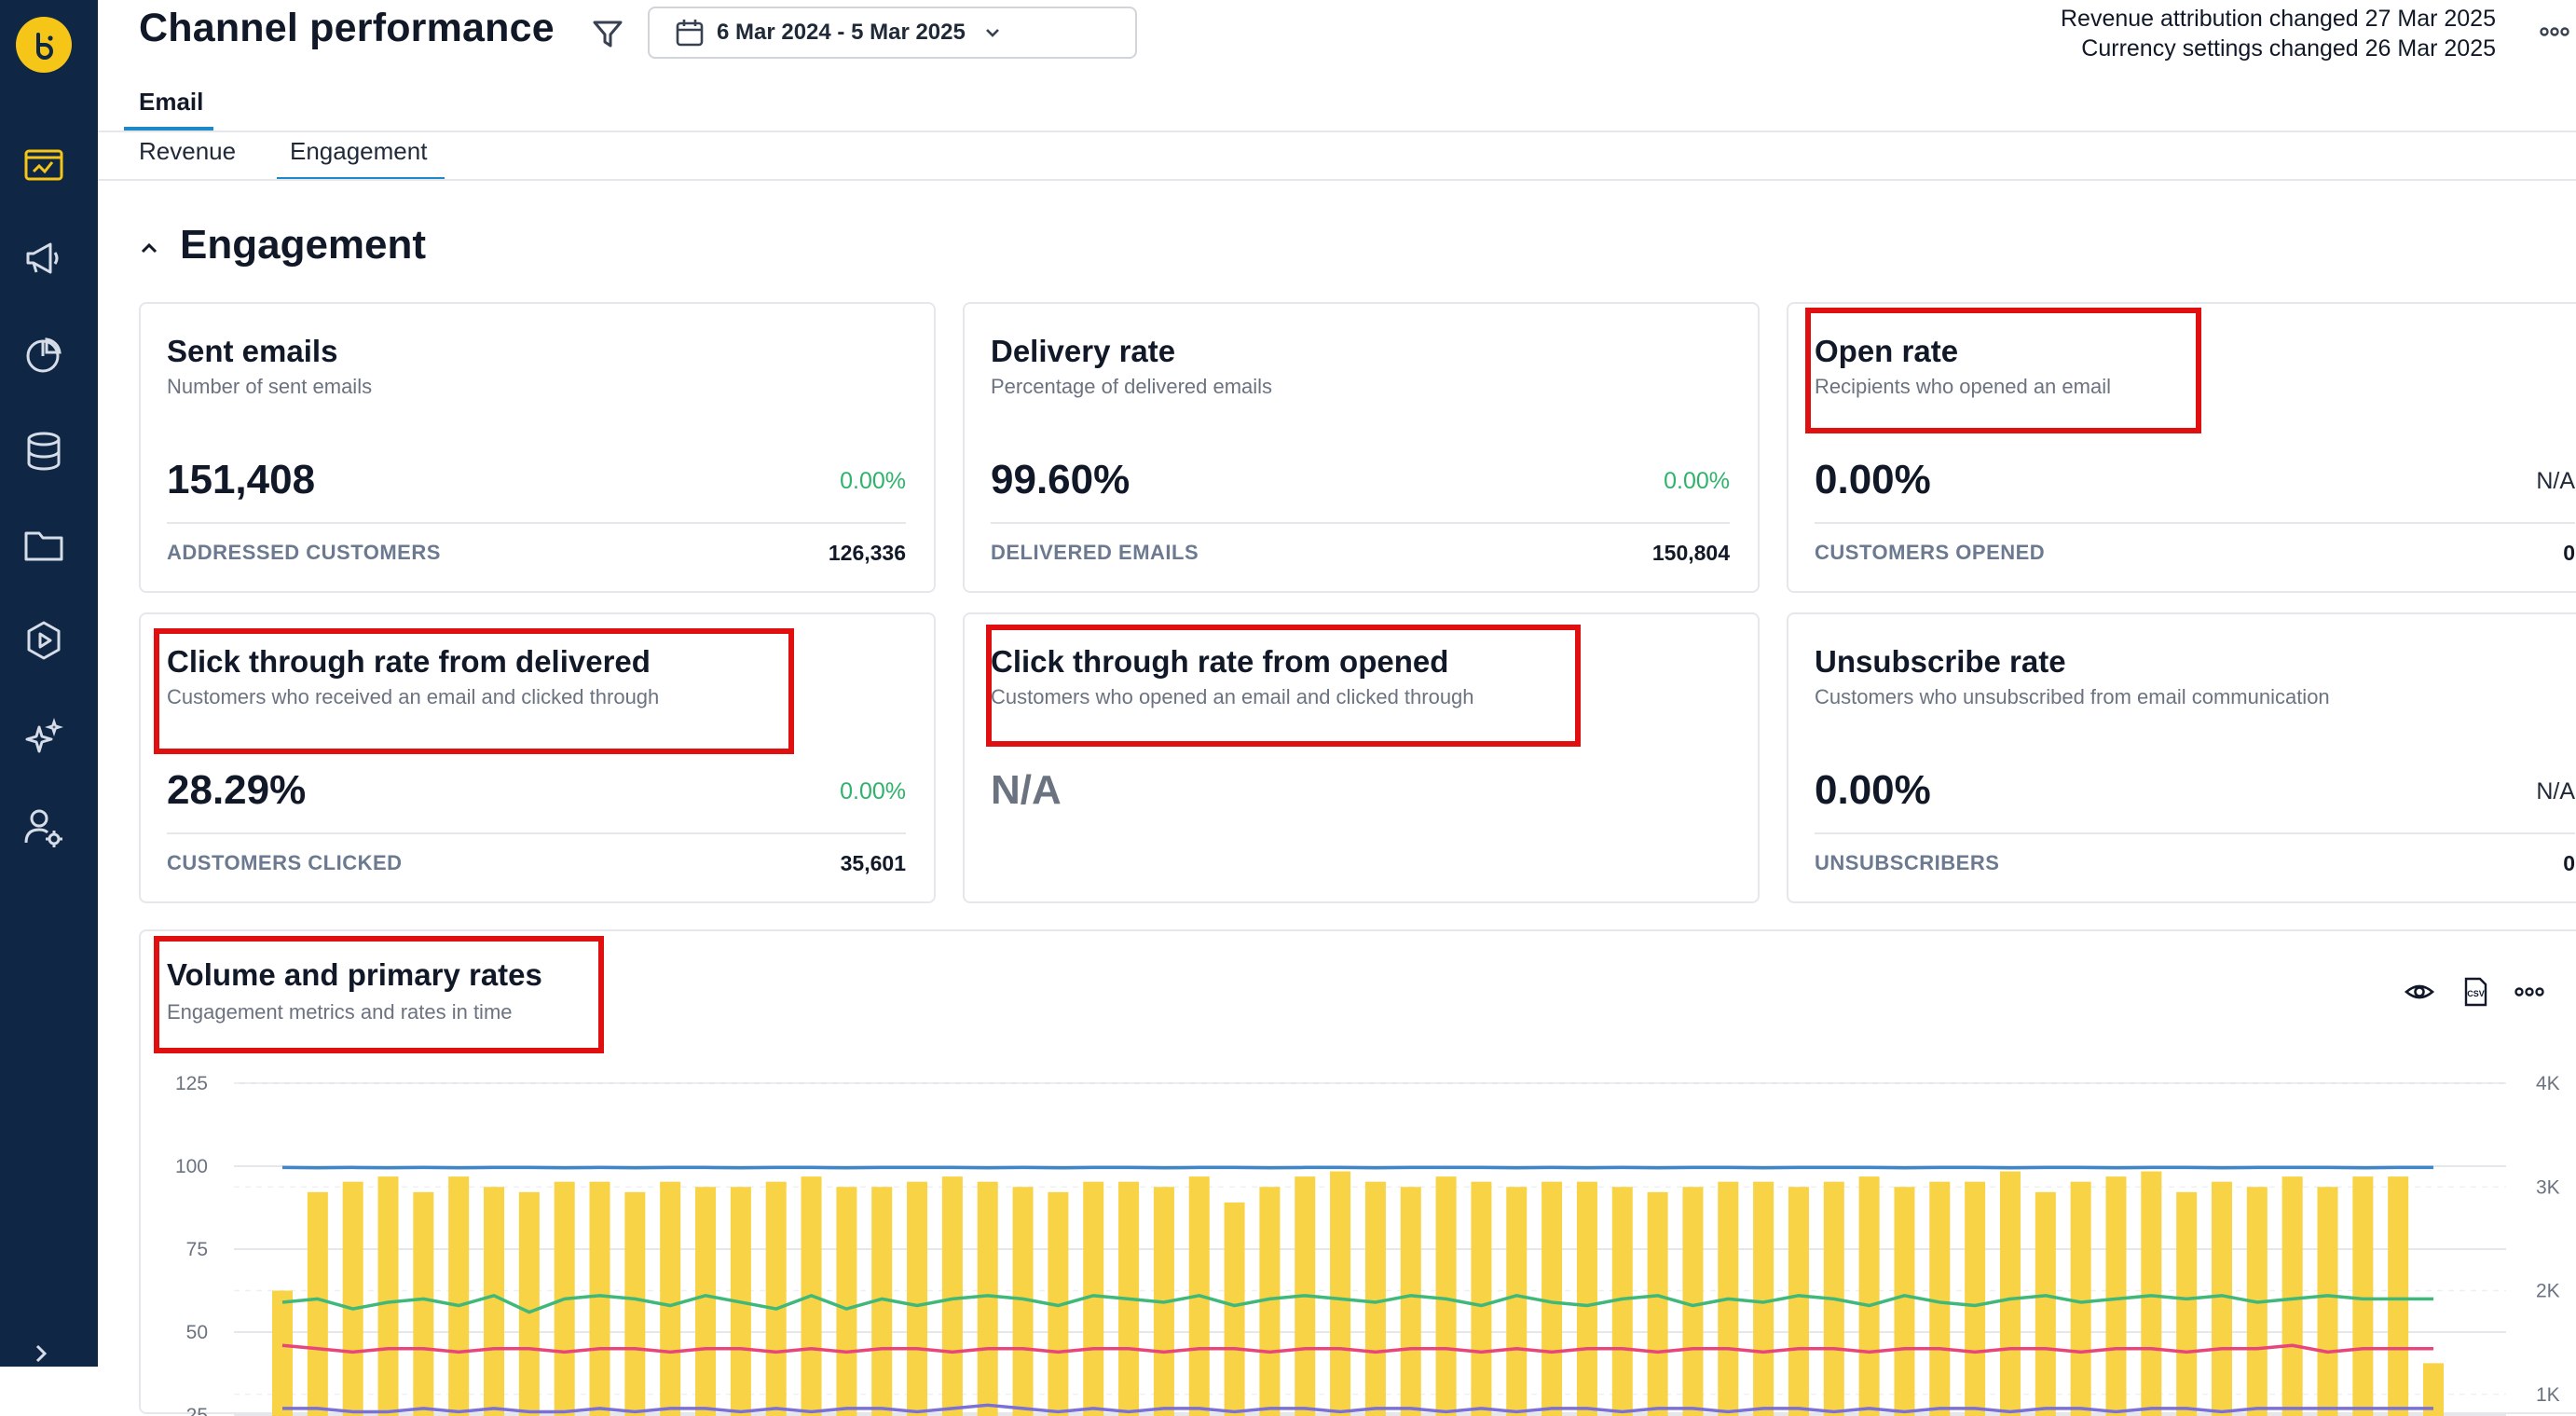 Image resolution: width=2576 pixels, height=1416 pixels. What do you see at coordinates (1131, 387) in the screenshot?
I see `card-subtitle: Percentage of delivered emails` at bounding box center [1131, 387].